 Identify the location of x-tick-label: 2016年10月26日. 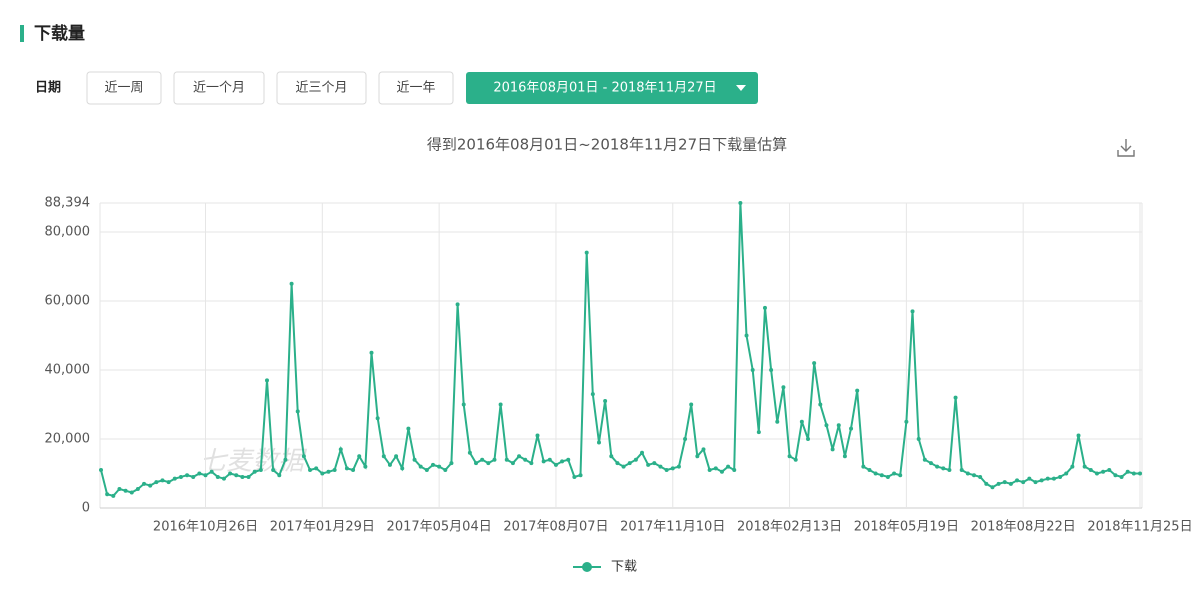
(205, 527).